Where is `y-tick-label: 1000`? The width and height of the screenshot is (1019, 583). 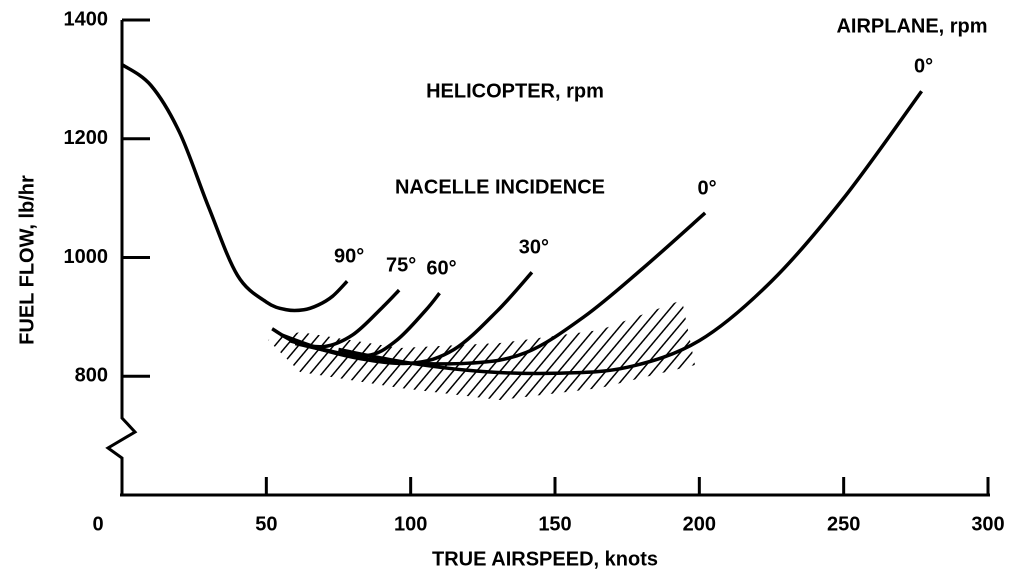
y-tick-label: 1000 is located at coordinates (86, 257).